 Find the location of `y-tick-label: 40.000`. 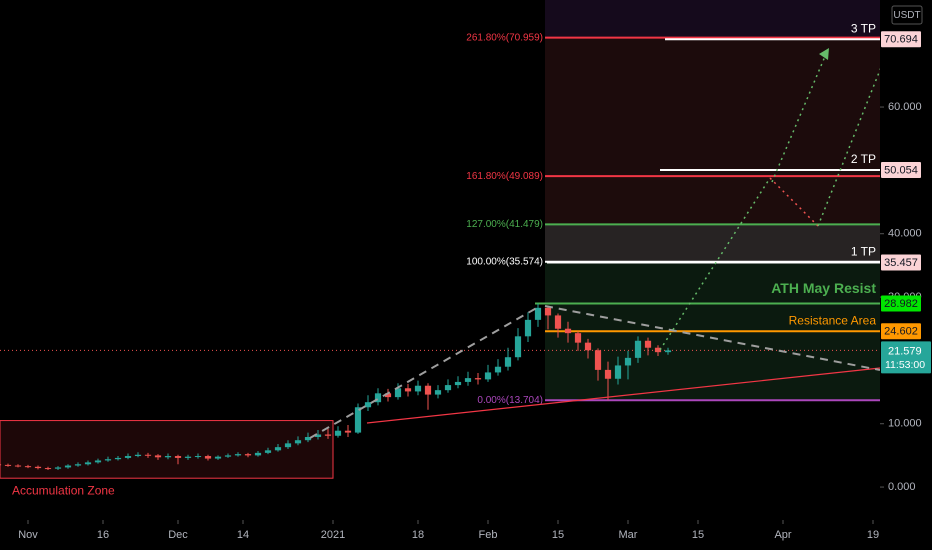

y-tick-label: 40.000 is located at coordinates (905, 234).